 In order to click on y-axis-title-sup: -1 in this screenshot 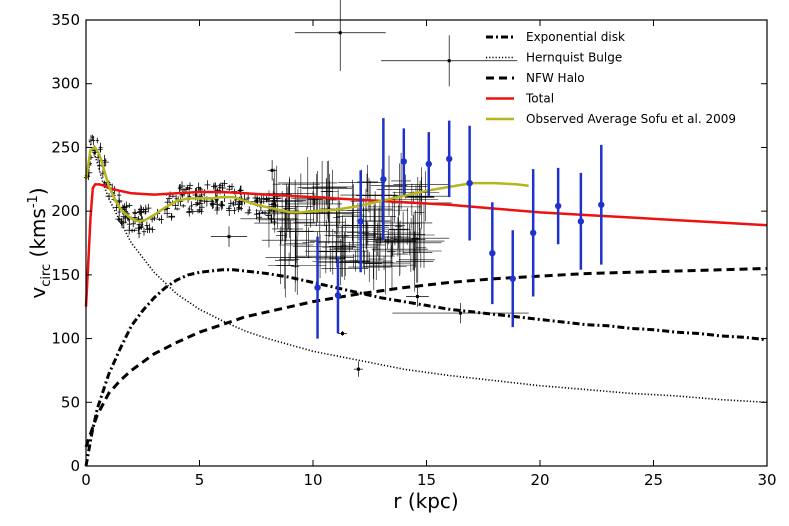, I will do `click(33, 201)`.